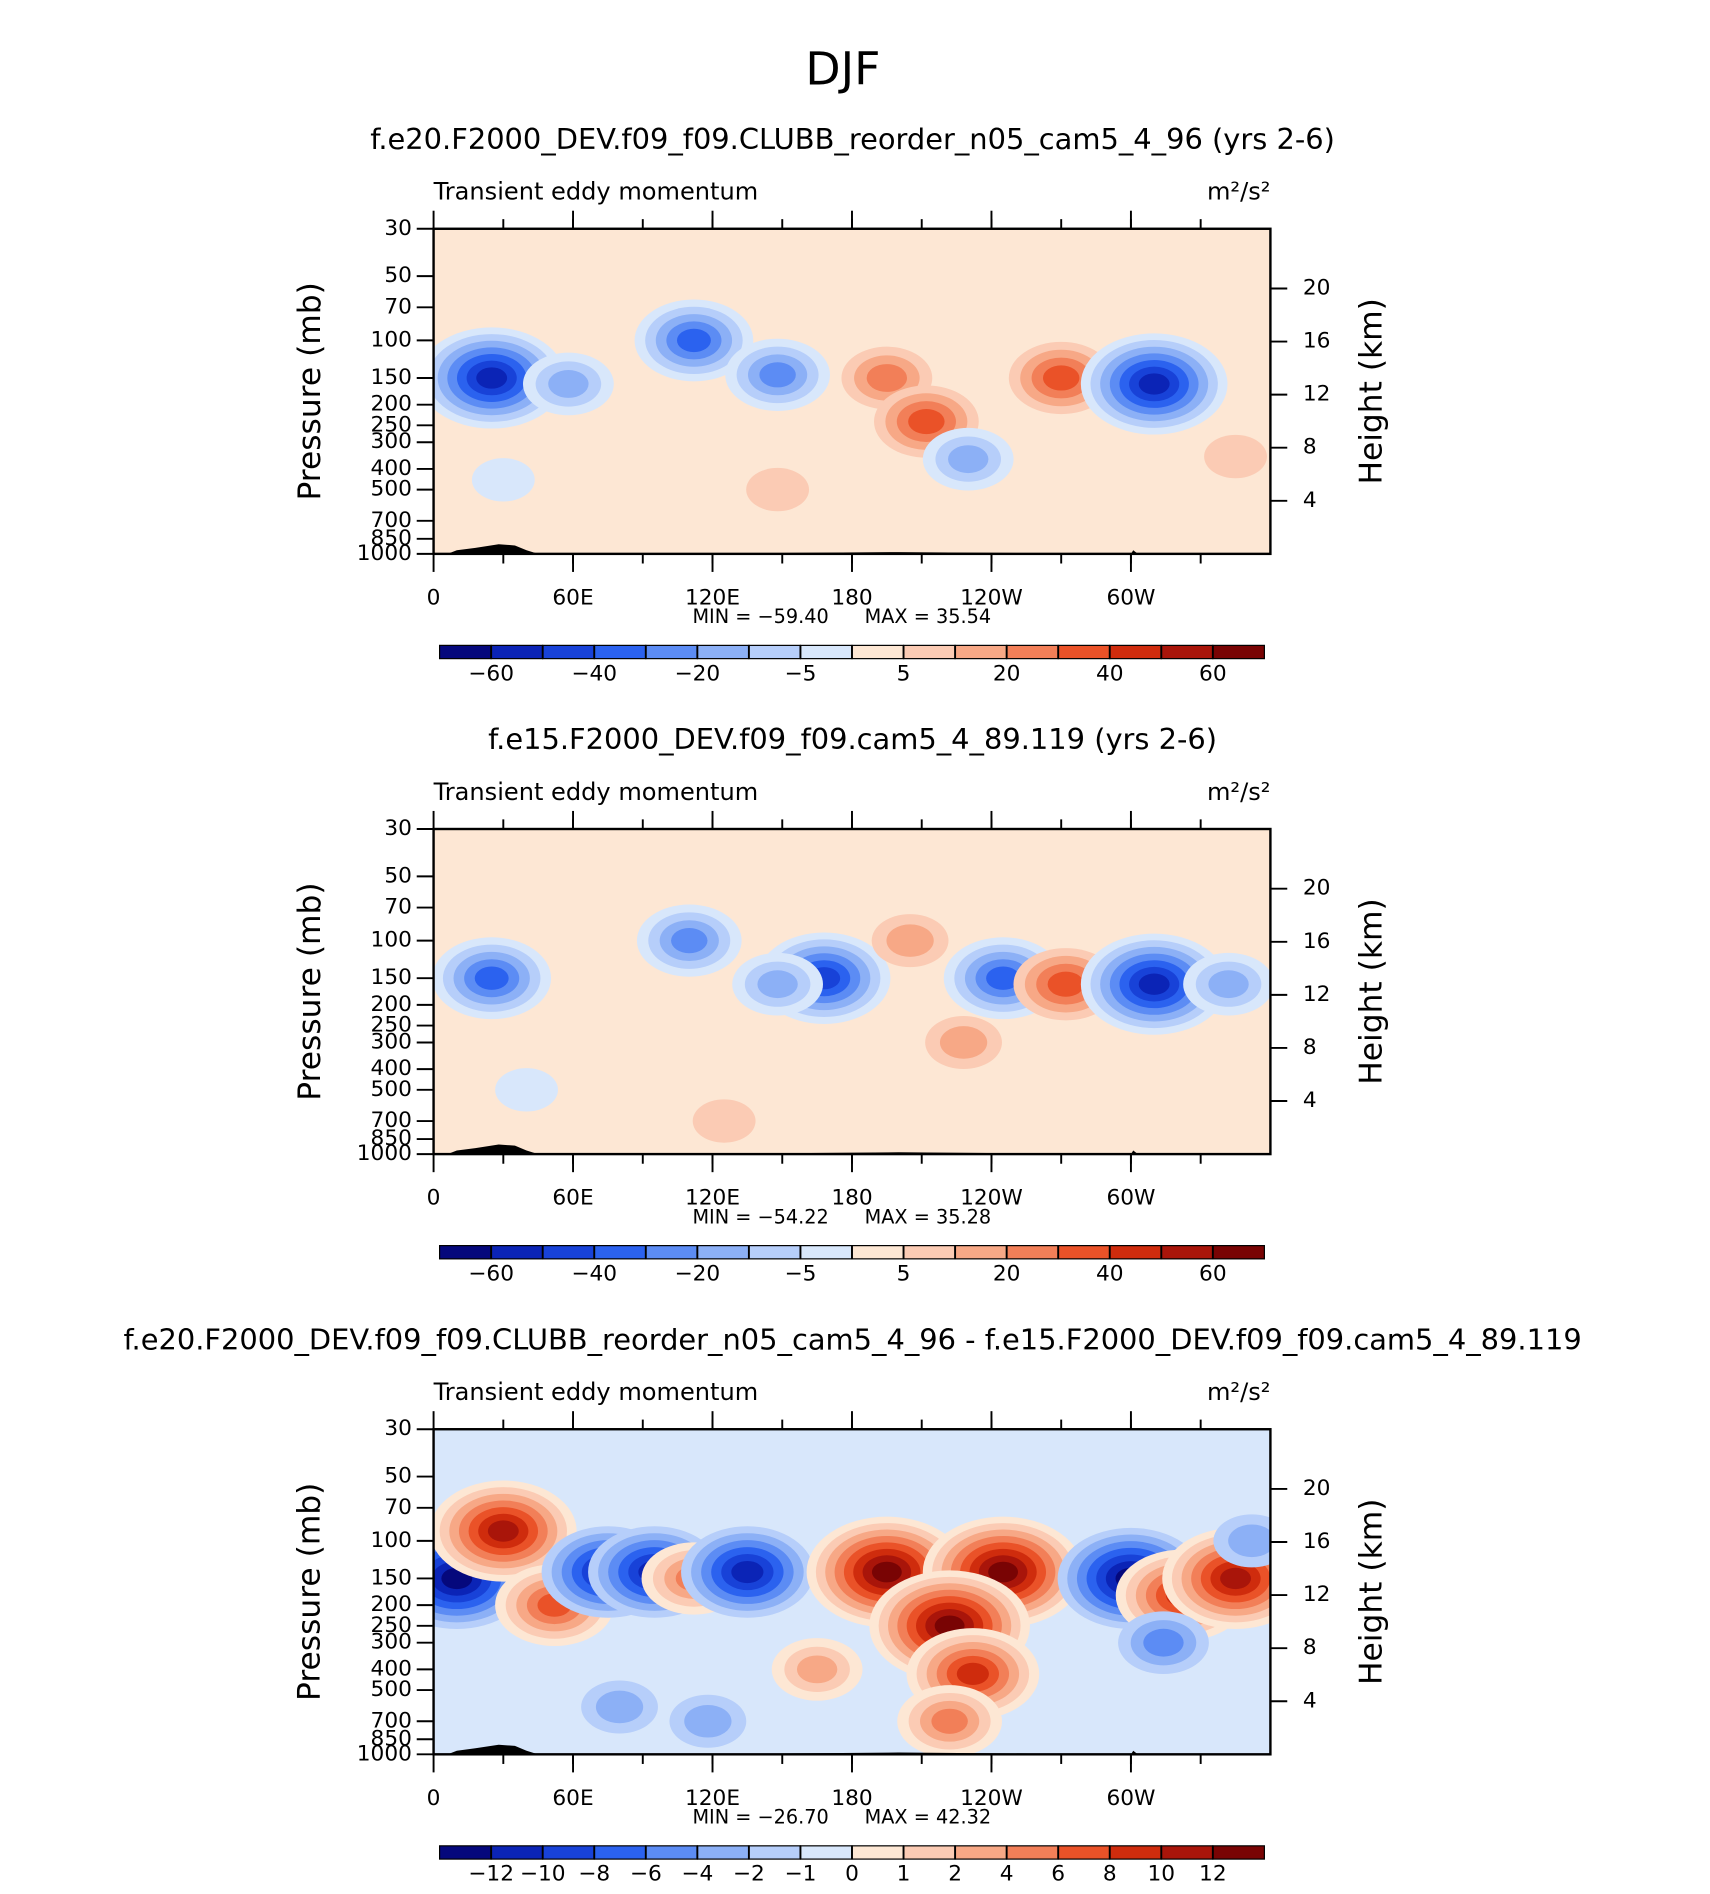  What do you see at coordinates (712, 1798) in the screenshot?
I see `x-tick-label: 120E` at bounding box center [712, 1798].